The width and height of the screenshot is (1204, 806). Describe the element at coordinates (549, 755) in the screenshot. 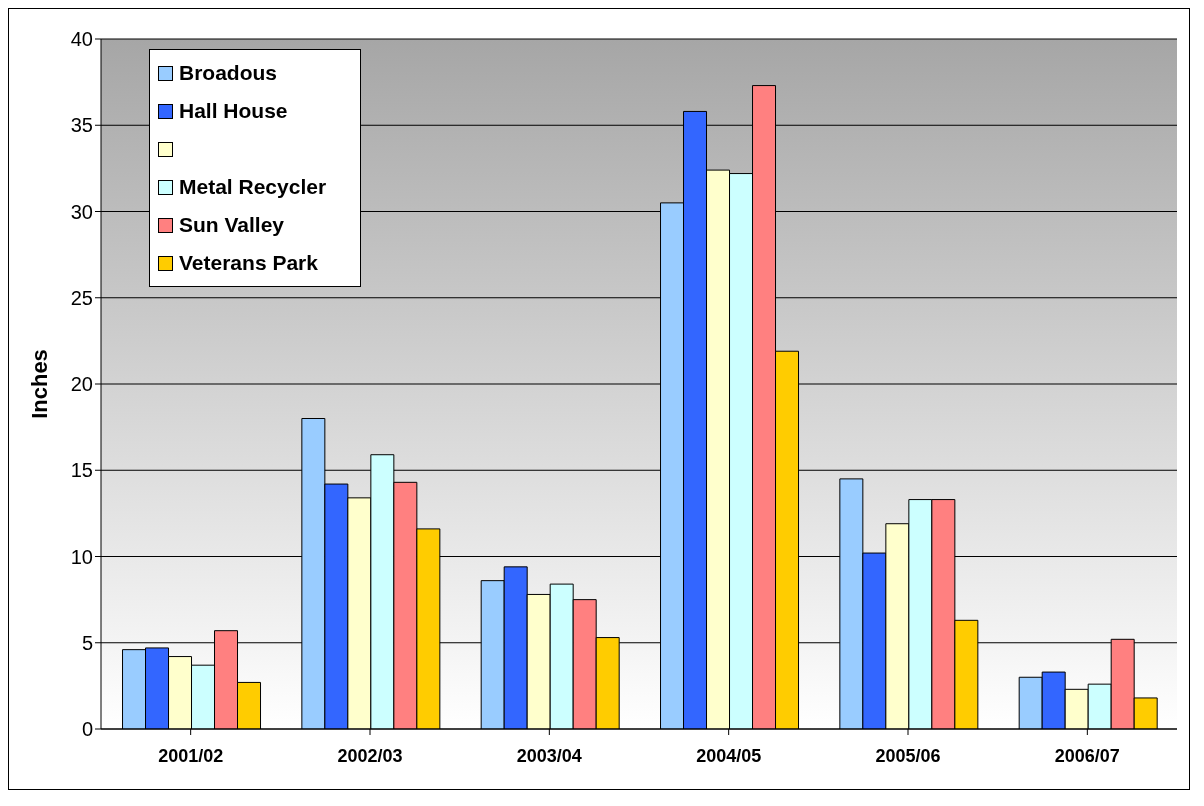

I see `x-tick-label: 2003/04` at that location.